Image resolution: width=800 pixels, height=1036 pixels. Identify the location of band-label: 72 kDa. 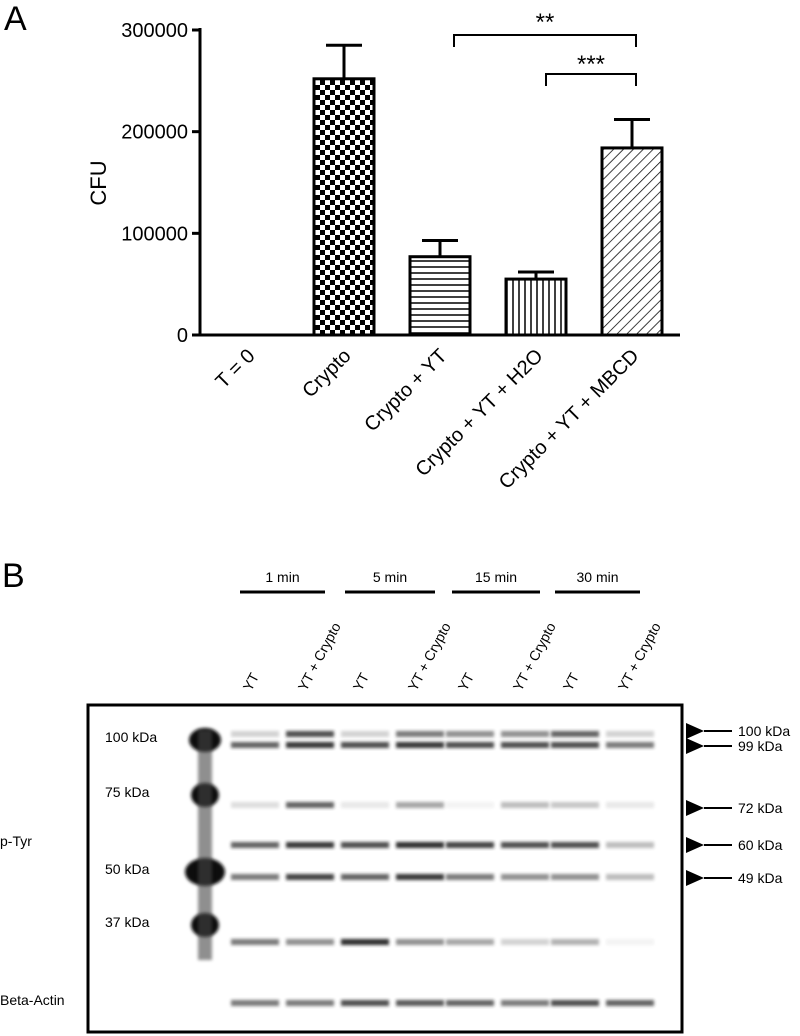
(760, 808).